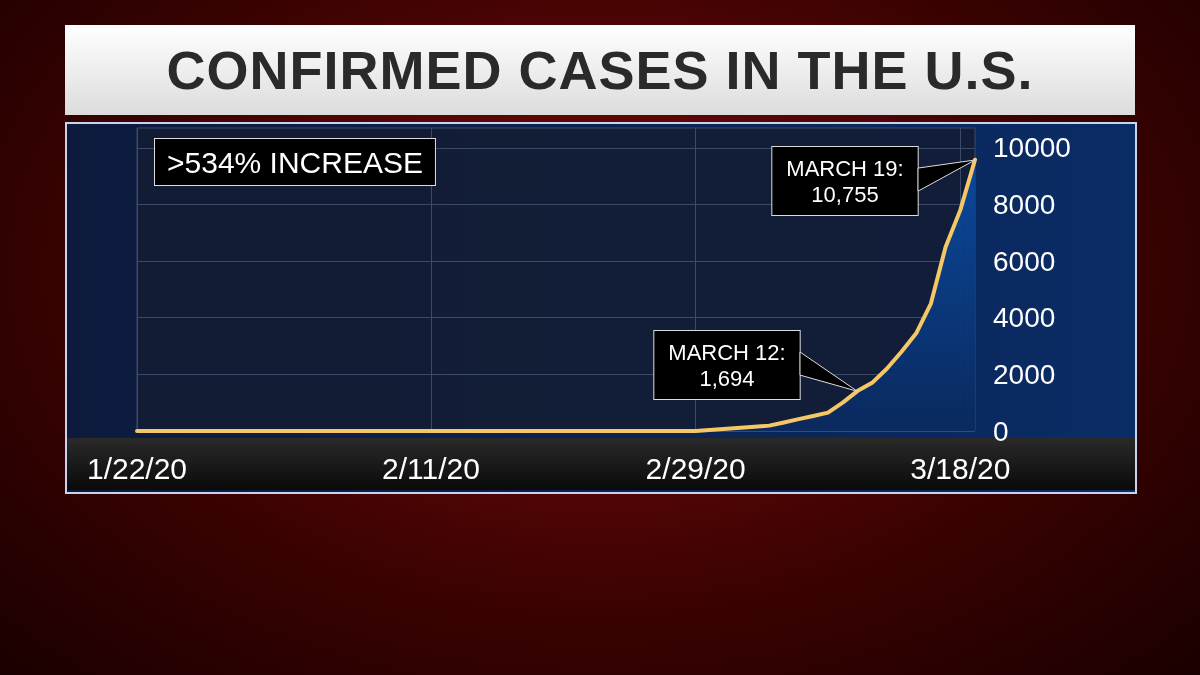 The width and height of the screenshot is (1200, 675). I want to click on chart-title: CONFIRMED CASES IN THE U.S., so click(600, 70).